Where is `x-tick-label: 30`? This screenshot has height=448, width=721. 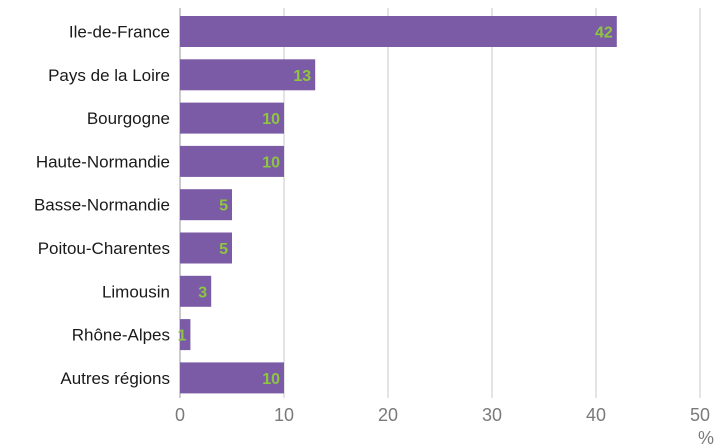 x-tick-label: 30 is located at coordinates (492, 415).